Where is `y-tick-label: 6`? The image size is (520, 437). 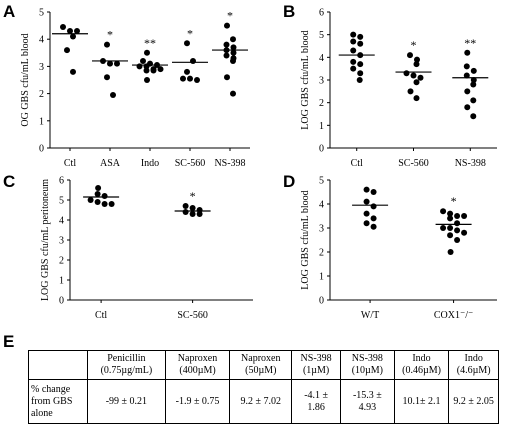
y-tick-label: 6 is located at coordinates (61, 181).